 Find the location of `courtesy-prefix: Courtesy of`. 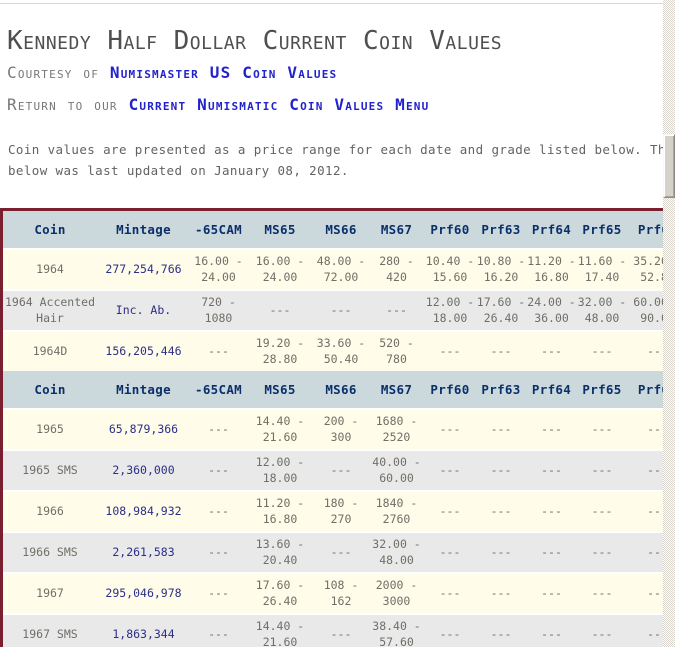

courtesy-prefix: Courtesy of is located at coordinates (58, 72).